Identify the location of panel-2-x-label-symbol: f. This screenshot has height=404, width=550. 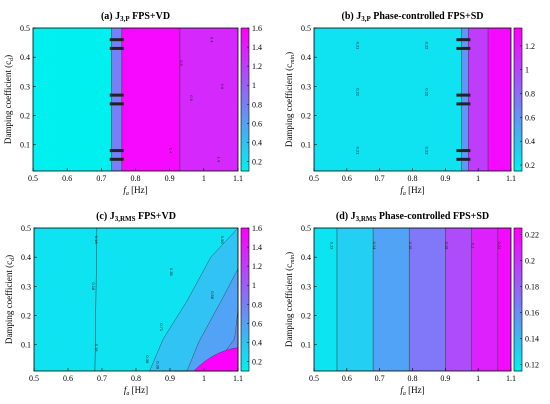
(402, 190).